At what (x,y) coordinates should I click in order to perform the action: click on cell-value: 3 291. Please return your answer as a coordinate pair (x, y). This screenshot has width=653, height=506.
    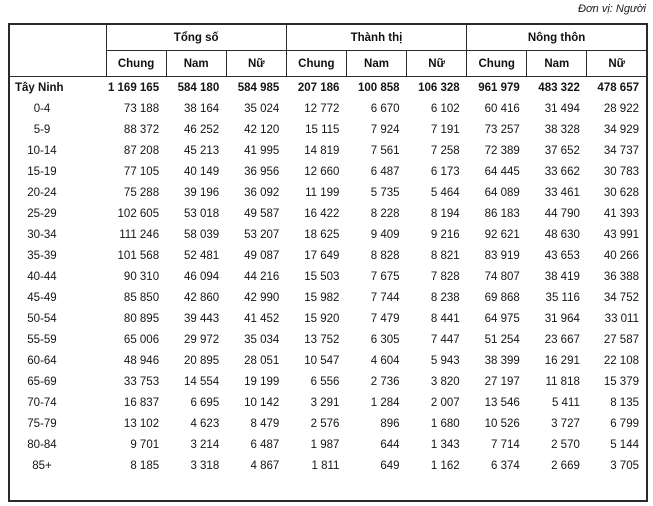
    Looking at the image, I should click on (325, 402).